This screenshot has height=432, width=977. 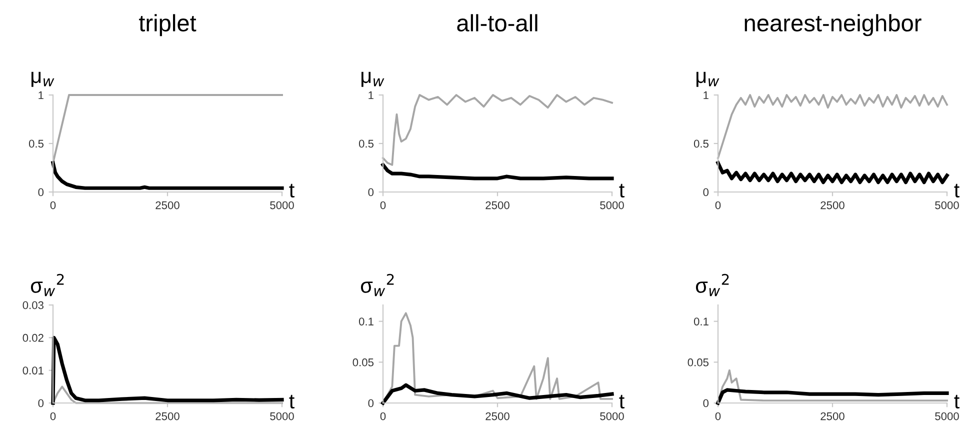 I want to click on y-tick-label: 0.03, so click(x=33, y=305).